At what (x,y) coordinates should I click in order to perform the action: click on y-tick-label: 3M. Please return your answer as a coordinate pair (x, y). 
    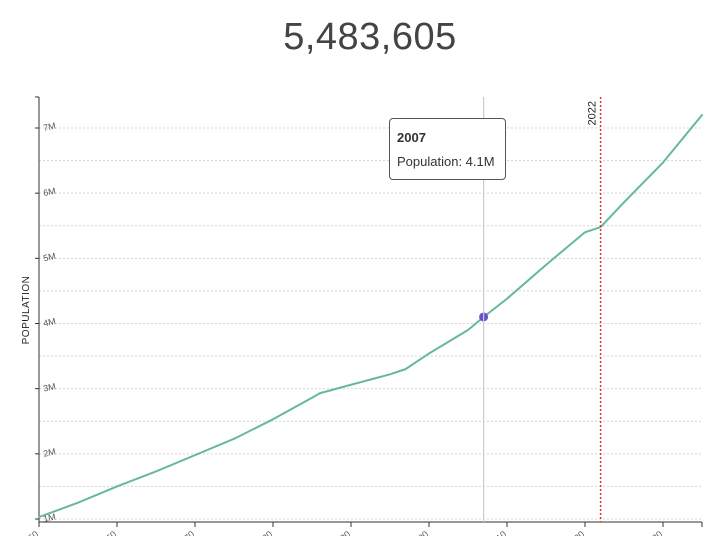
    Looking at the image, I should click on (49, 387).